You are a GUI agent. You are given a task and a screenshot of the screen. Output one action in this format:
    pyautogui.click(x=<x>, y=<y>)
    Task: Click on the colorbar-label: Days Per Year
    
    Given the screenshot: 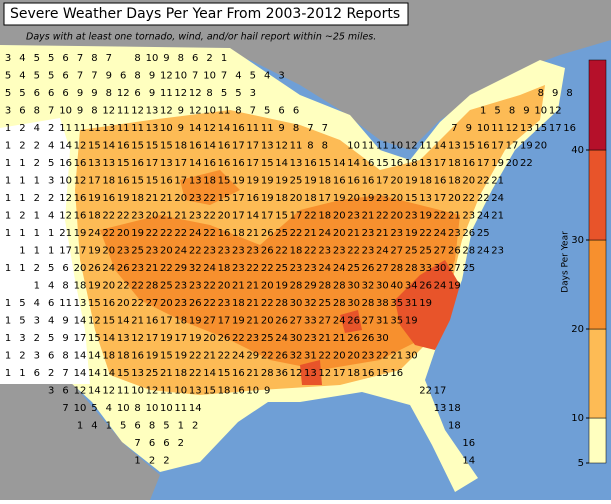 What is the action you would take?
    pyautogui.click(x=566, y=262)
    